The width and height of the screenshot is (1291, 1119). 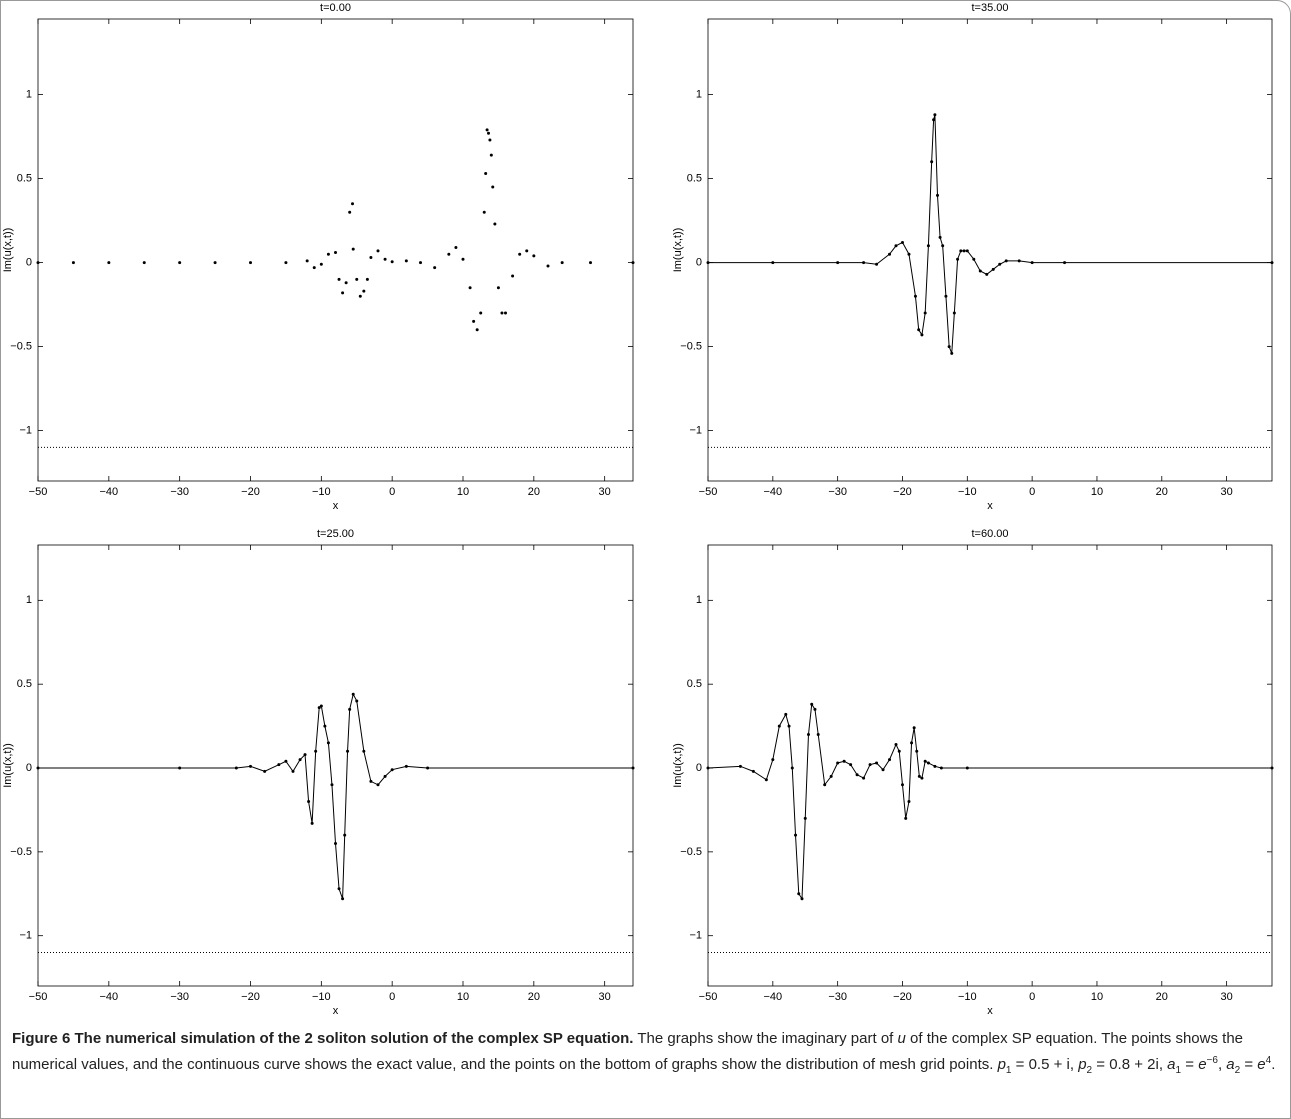 I want to click on x-tick-label: −50, so click(x=38, y=492).